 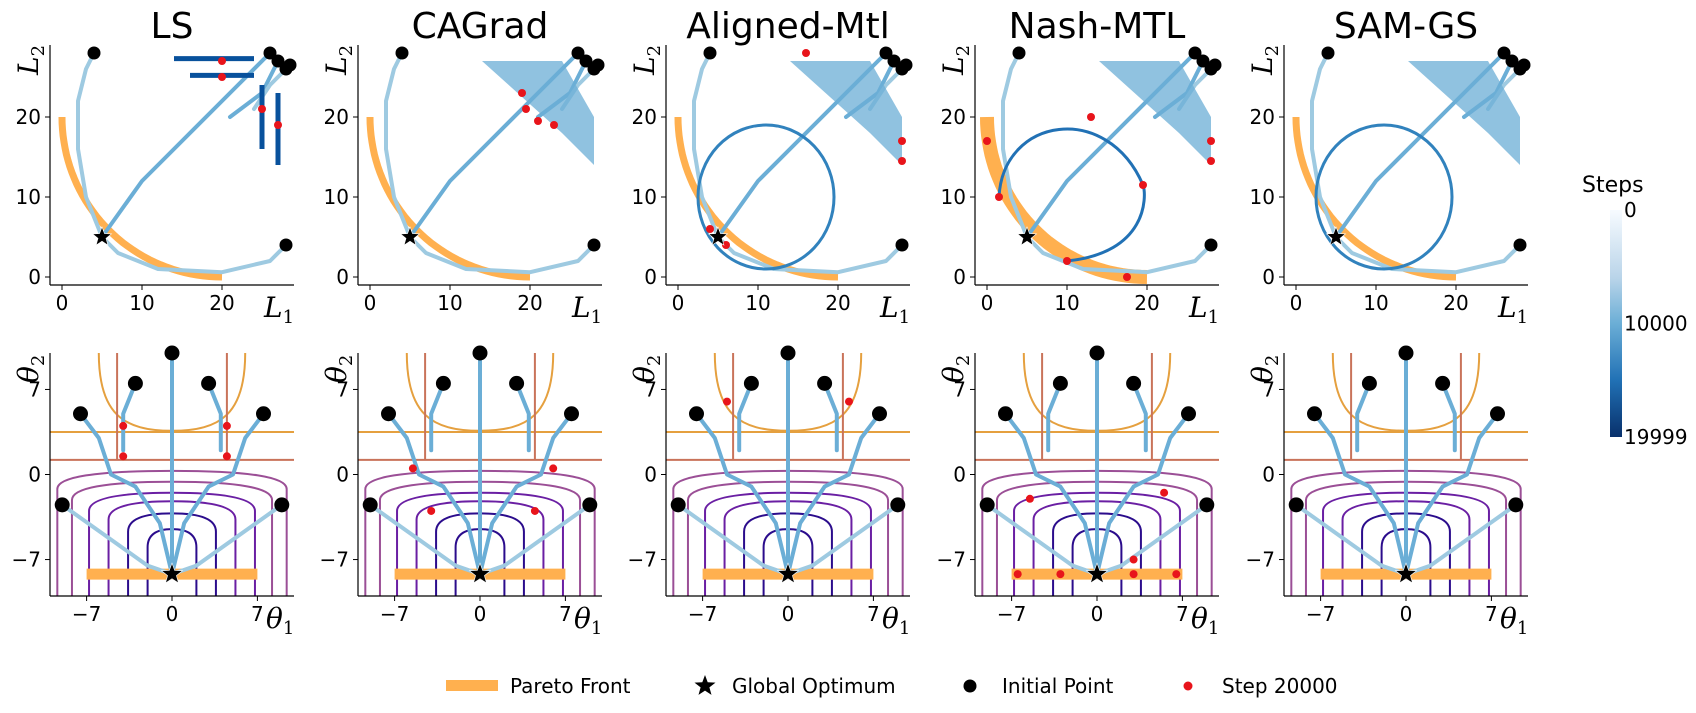 I want to click on loss-space-plot: 0 10 20 0 10 20 L1 L2, so click(x=770, y=186).